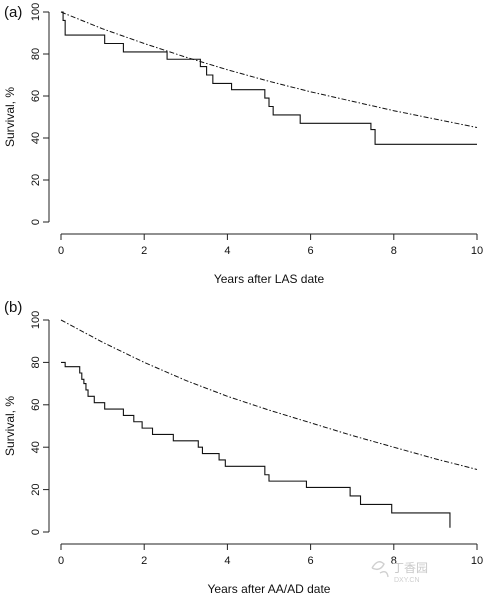  What do you see at coordinates (269, 589) in the screenshot?
I see `panel-b-xlabel: Years after AA/AD date` at bounding box center [269, 589].